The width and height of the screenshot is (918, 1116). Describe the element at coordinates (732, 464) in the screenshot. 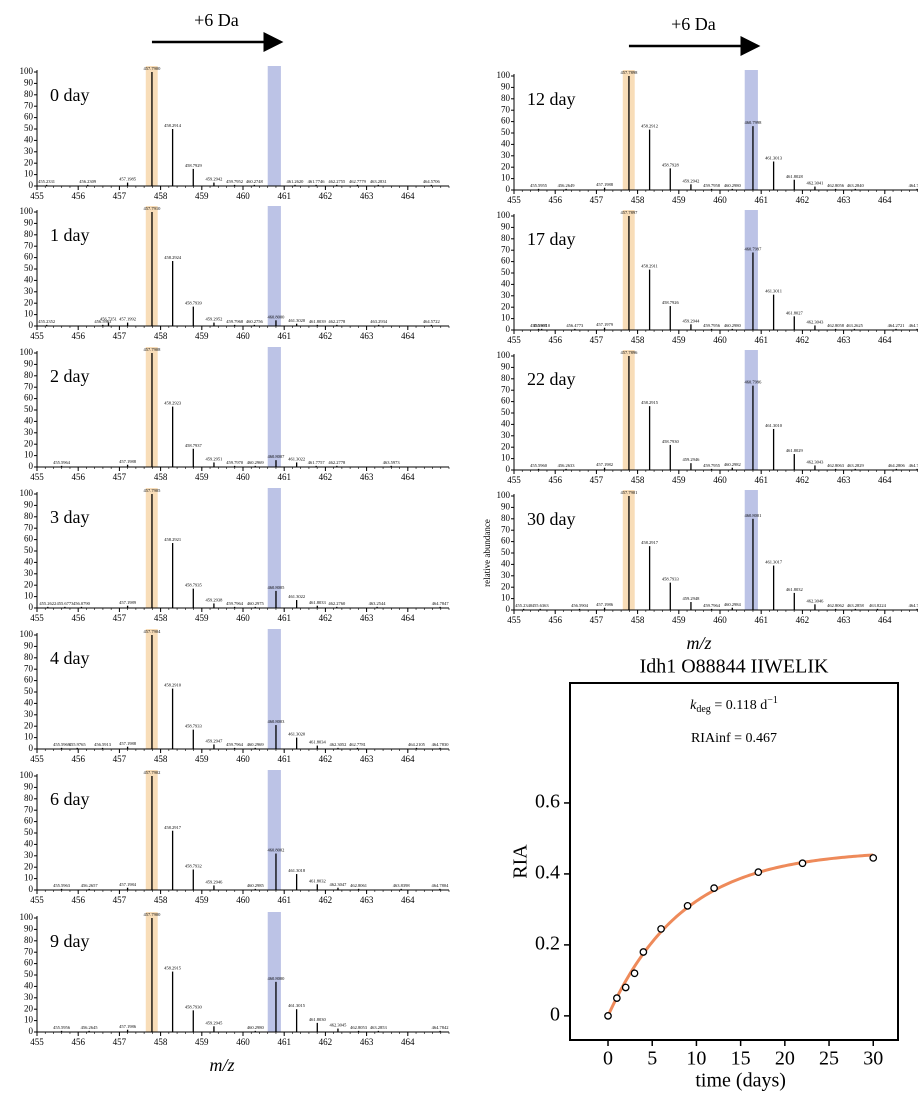

I see `peak-label: 460.2982` at that location.